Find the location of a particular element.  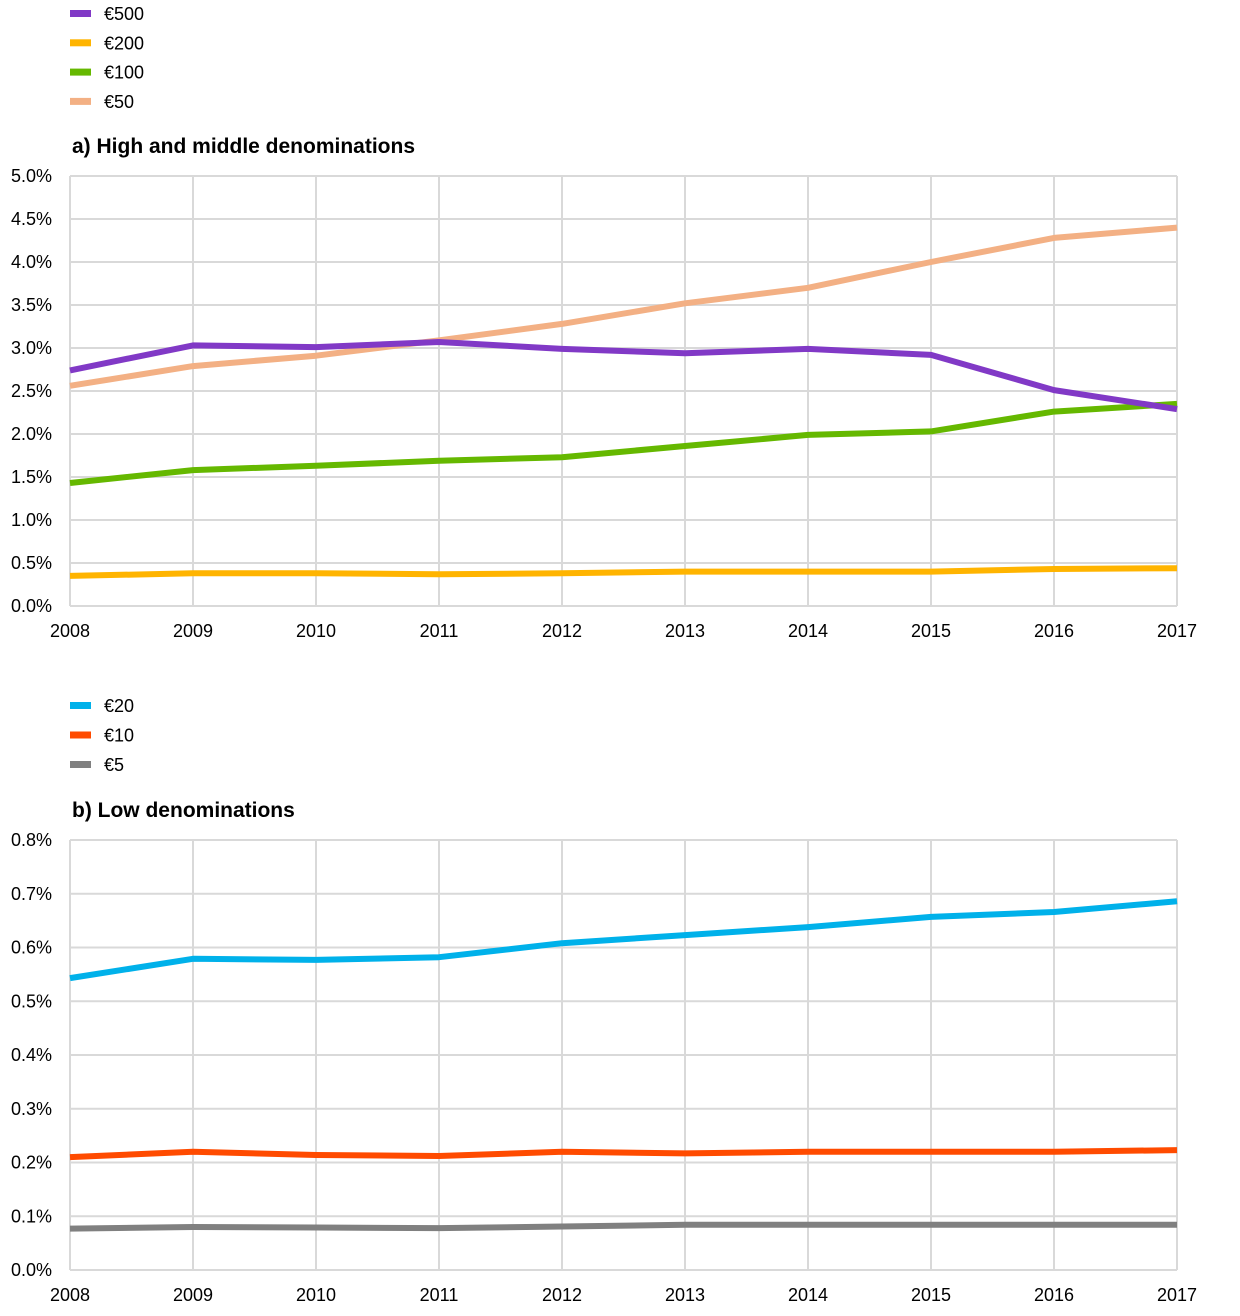

series-line-b-eur5 is located at coordinates (623, 1226).